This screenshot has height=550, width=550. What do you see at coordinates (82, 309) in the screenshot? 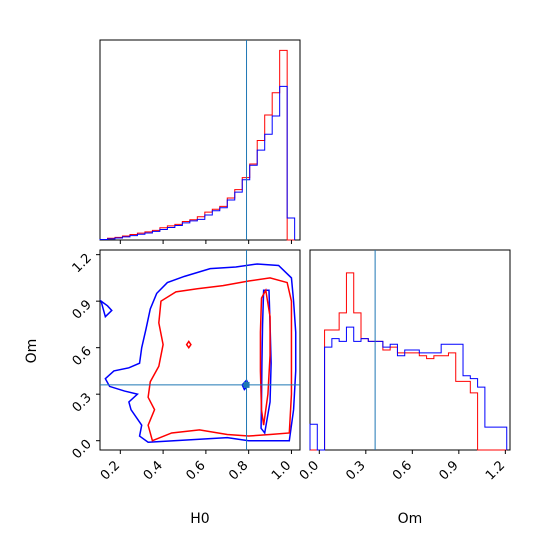
I see `om-y-tick-label: 0.9` at bounding box center [82, 309].